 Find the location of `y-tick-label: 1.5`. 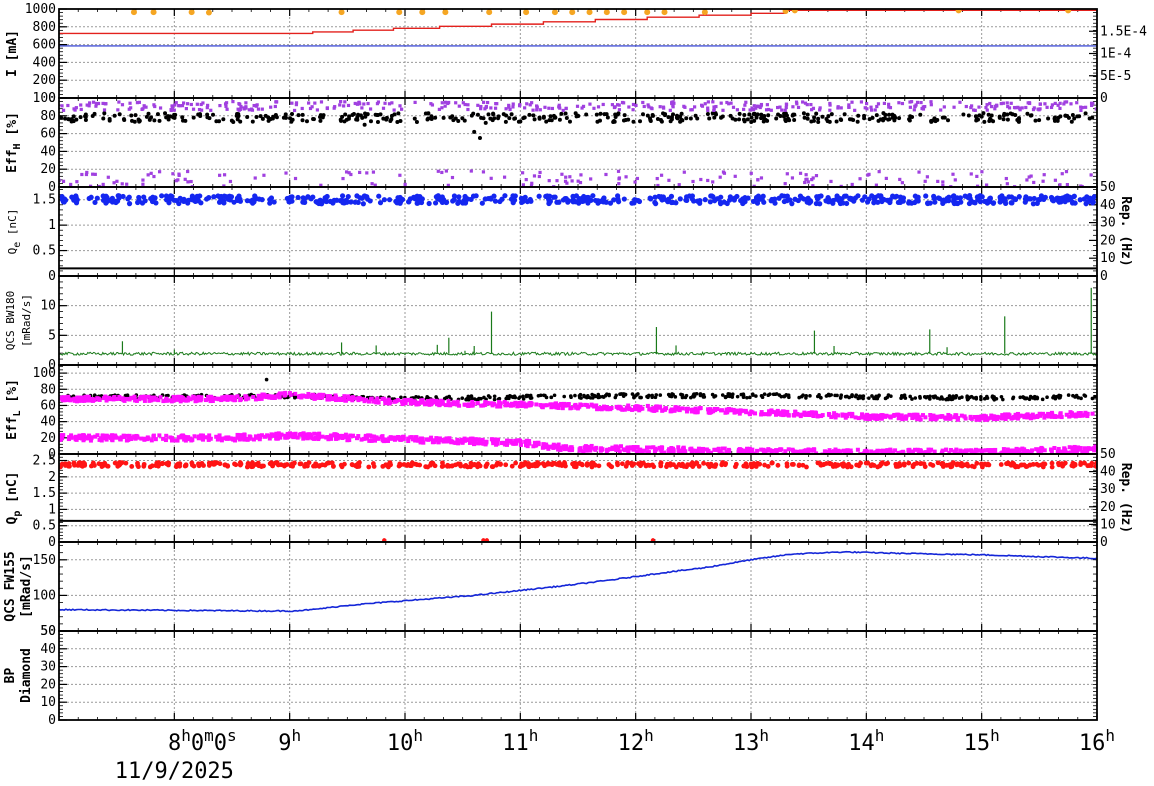

y-tick-label: 1.5 is located at coordinates (44, 200).